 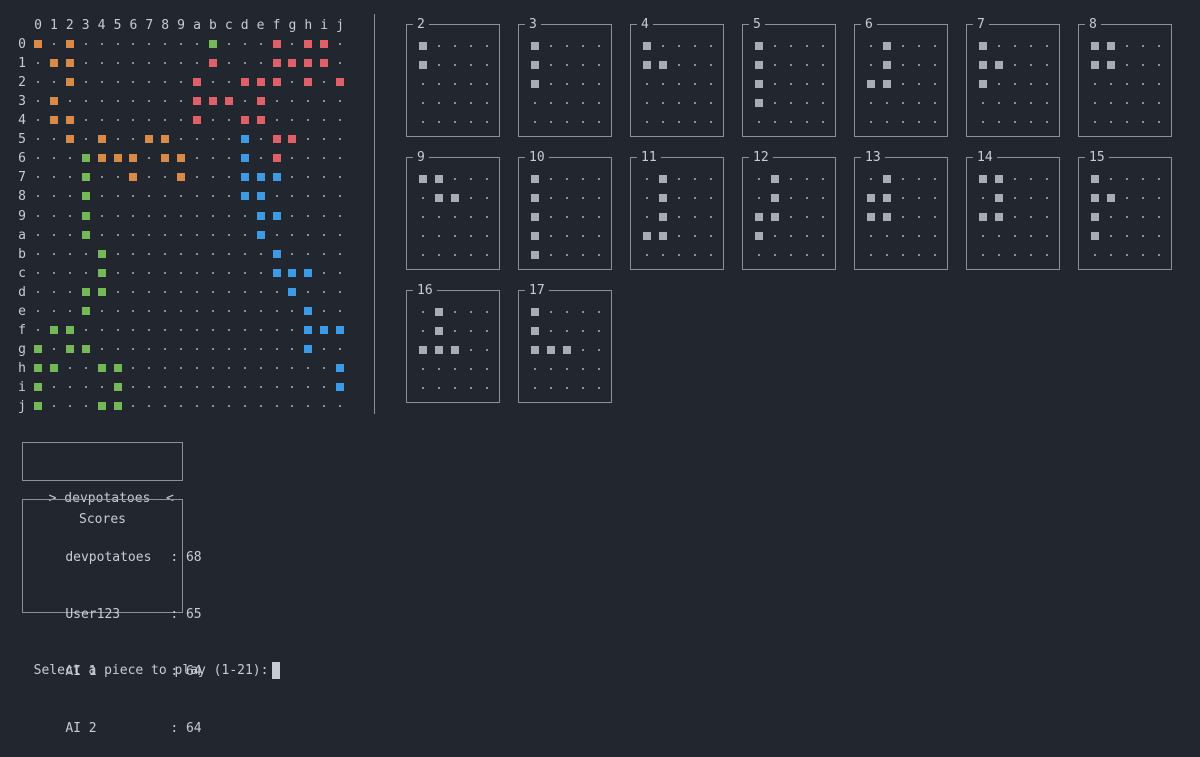 What do you see at coordinates (789, 77) in the screenshot?
I see `piece-option: 5` at bounding box center [789, 77].